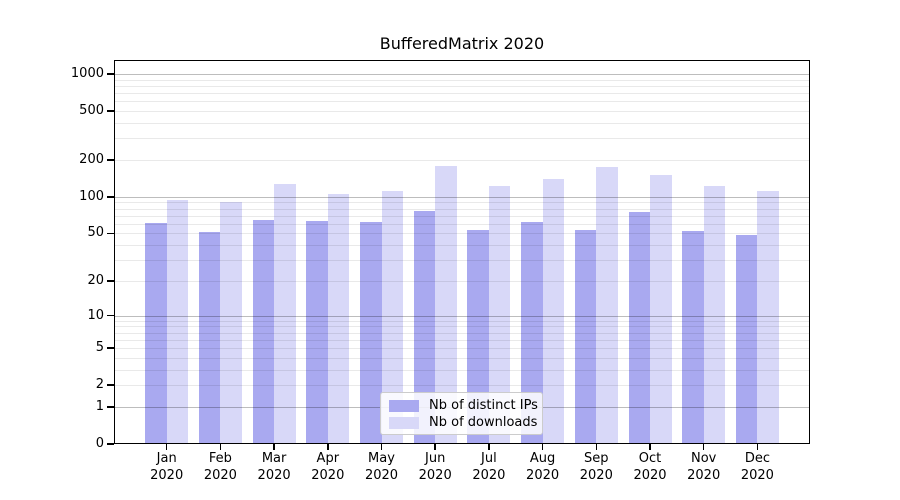 This screenshot has width=900, height=500. I want to click on x-axis-tick-label: Jun 2020, so click(435, 467).